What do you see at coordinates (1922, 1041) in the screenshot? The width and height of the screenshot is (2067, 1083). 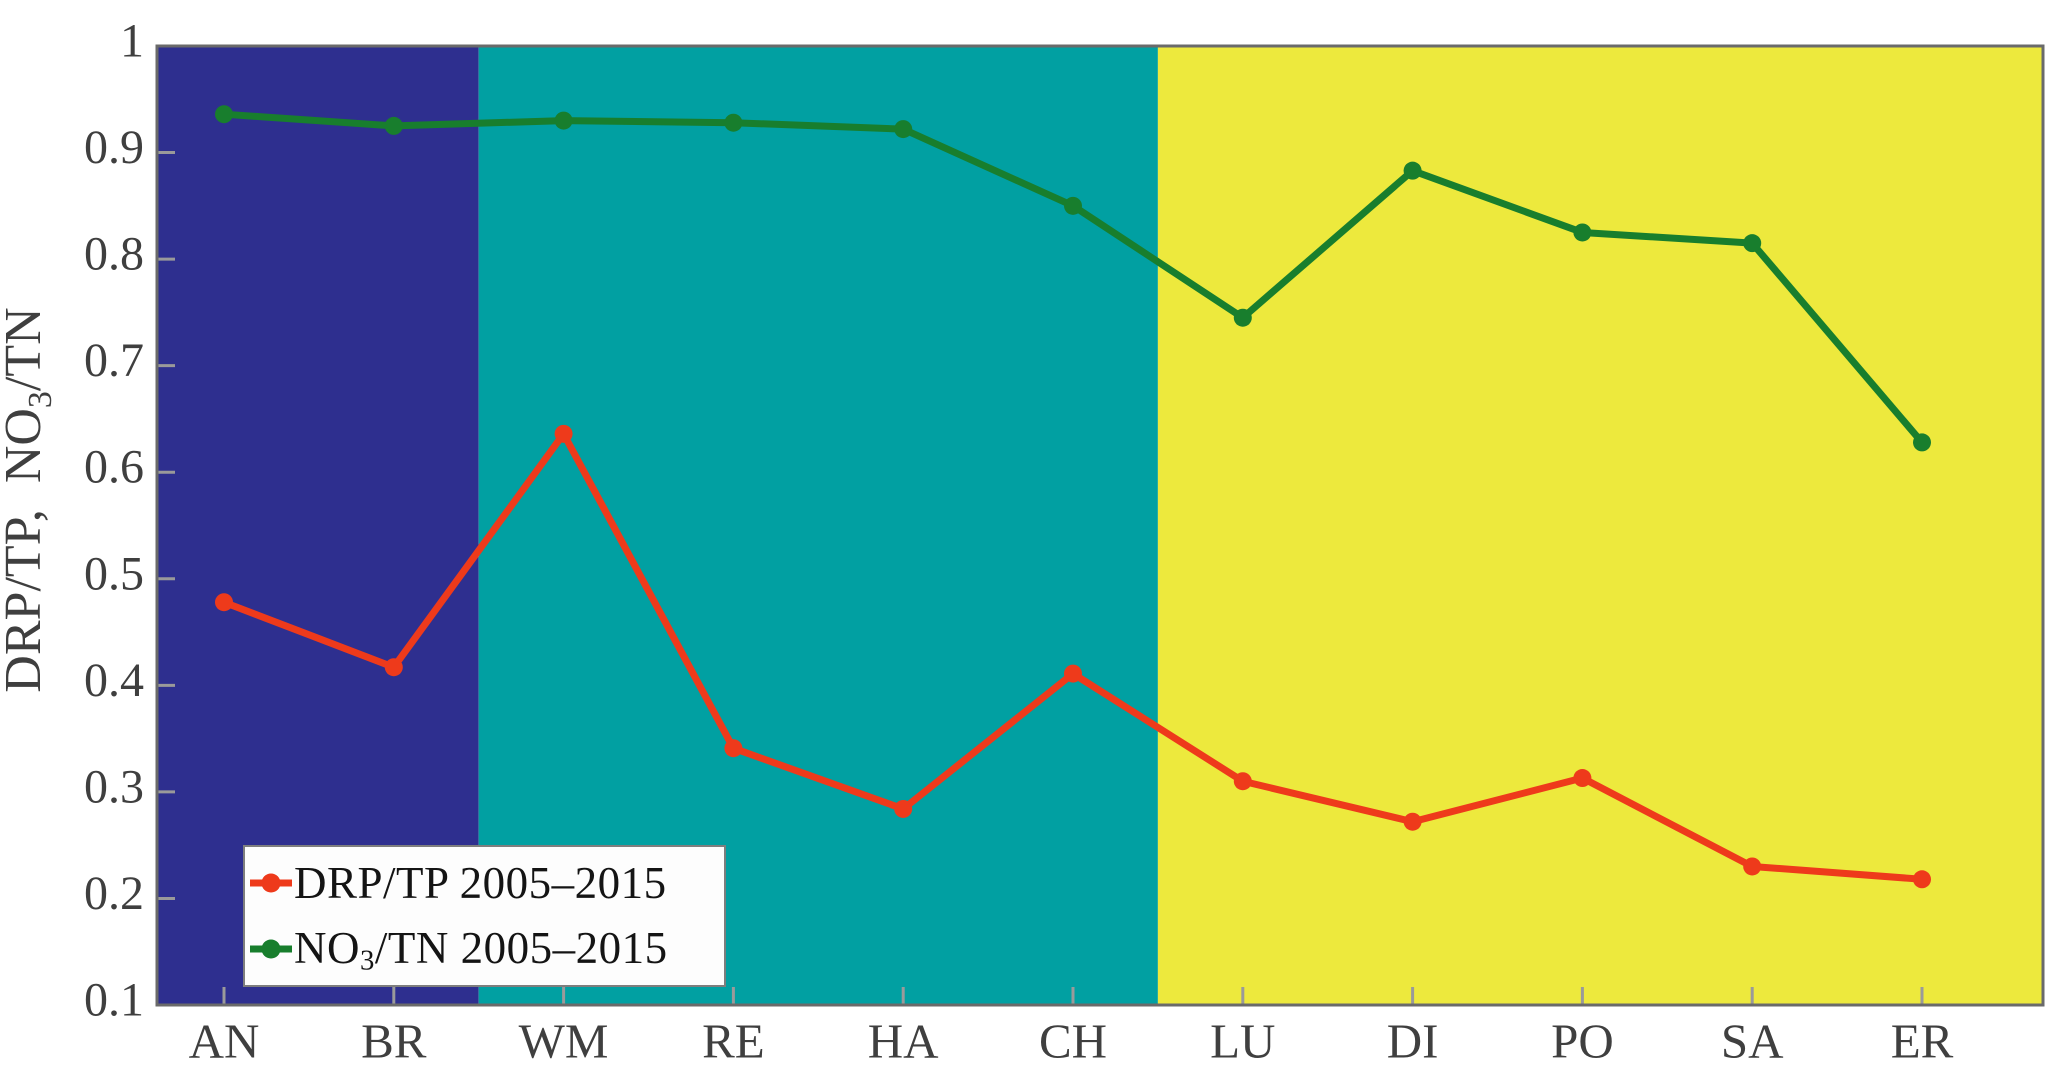 I see `x-tick-label-ER: ER` at bounding box center [1922, 1041].